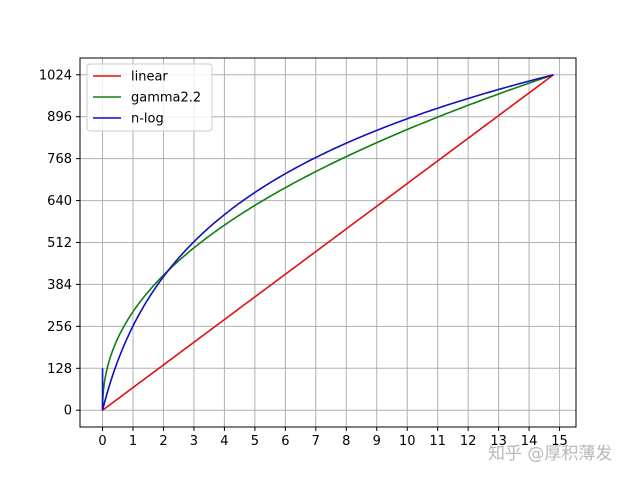  I want to click on x-tick-label: 1, so click(133, 441).